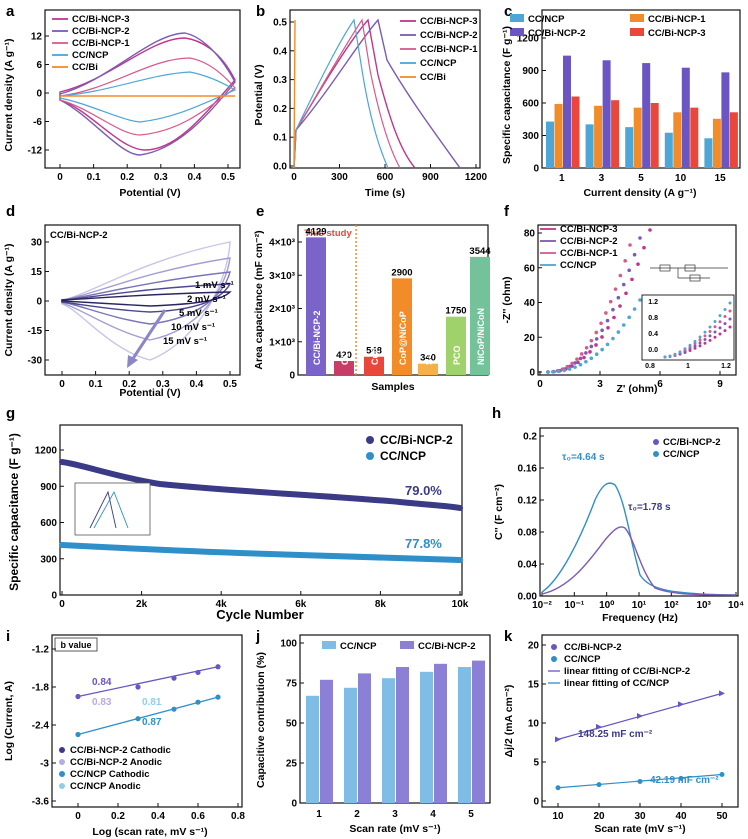 This screenshot has height=839, width=748. I want to click on scan-rate-label: 2 mV s⁻¹, so click(206, 299).